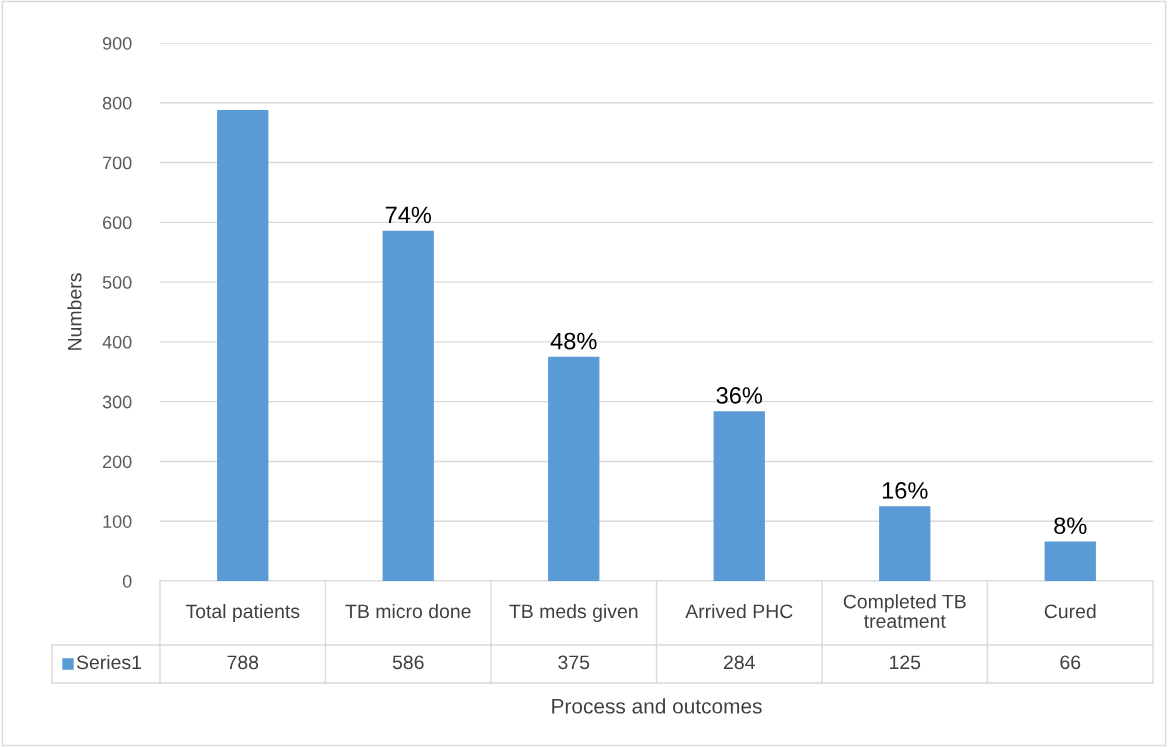 The height and width of the screenshot is (747, 1168). What do you see at coordinates (117, 43) in the screenshot?
I see `y-tick-label: 900` at bounding box center [117, 43].